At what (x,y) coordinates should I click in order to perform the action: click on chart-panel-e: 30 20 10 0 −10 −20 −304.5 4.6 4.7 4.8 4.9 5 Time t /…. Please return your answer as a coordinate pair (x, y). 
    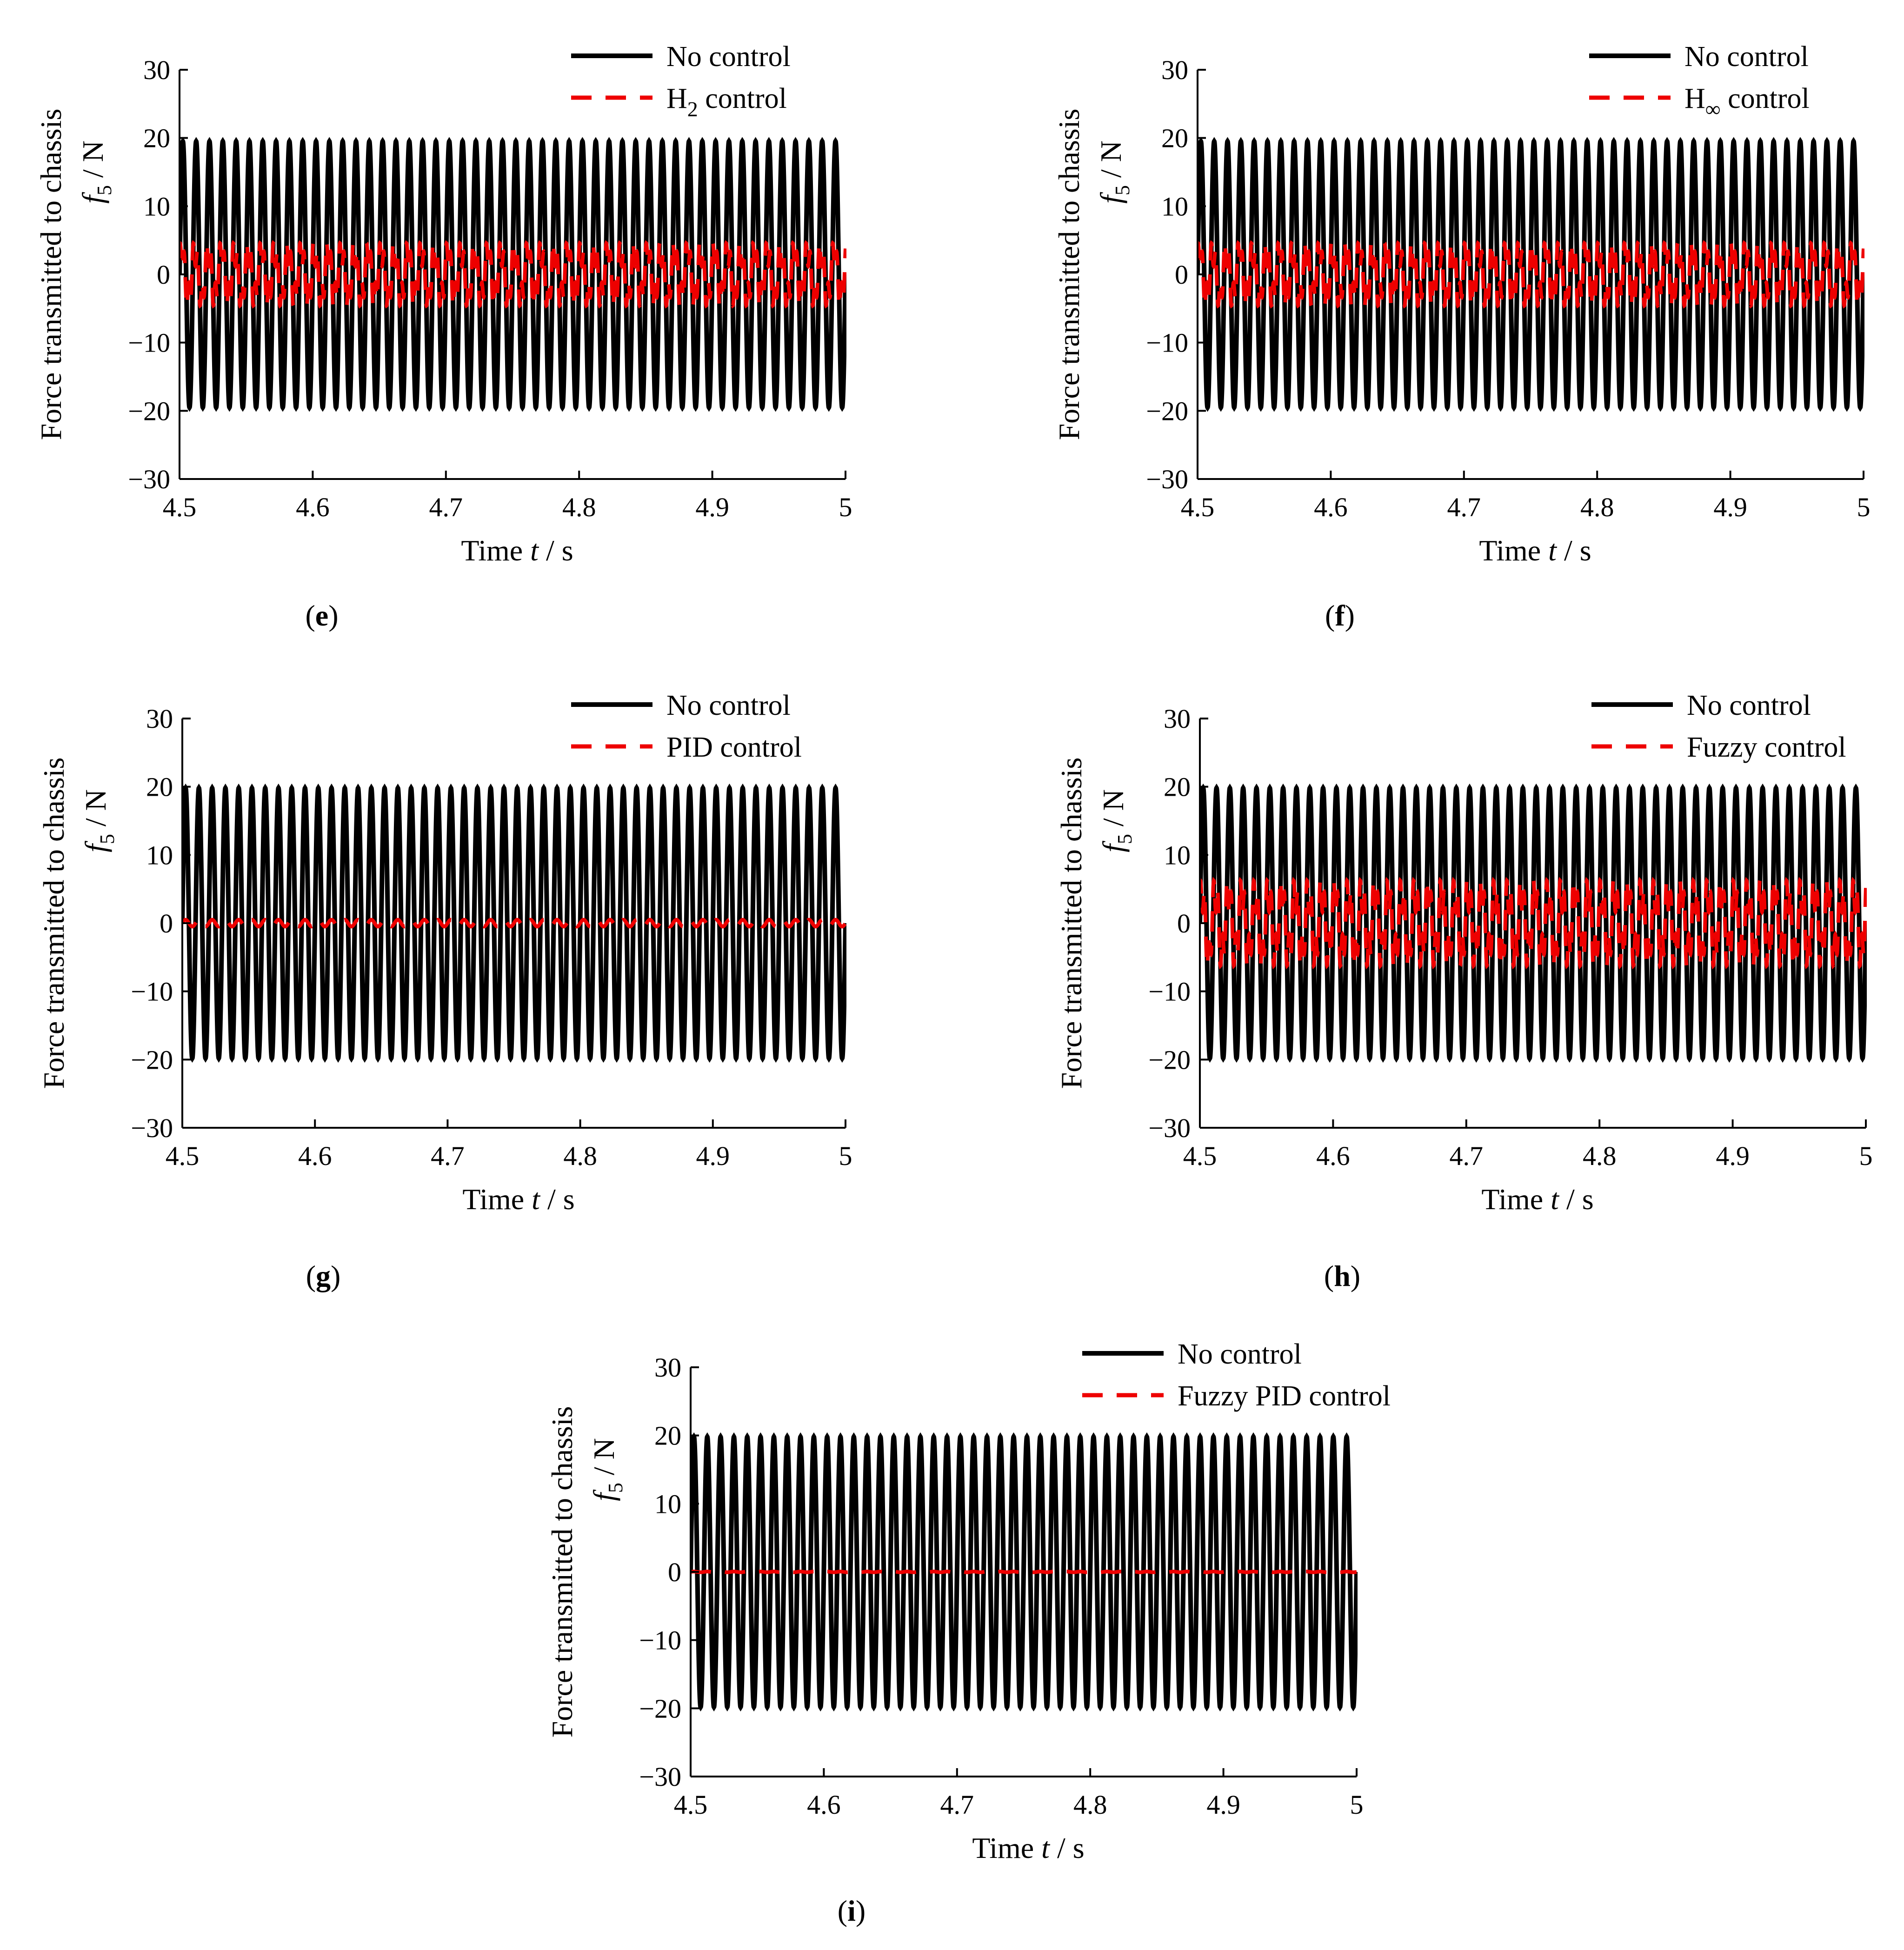
    Looking at the image, I should click on (443, 336).